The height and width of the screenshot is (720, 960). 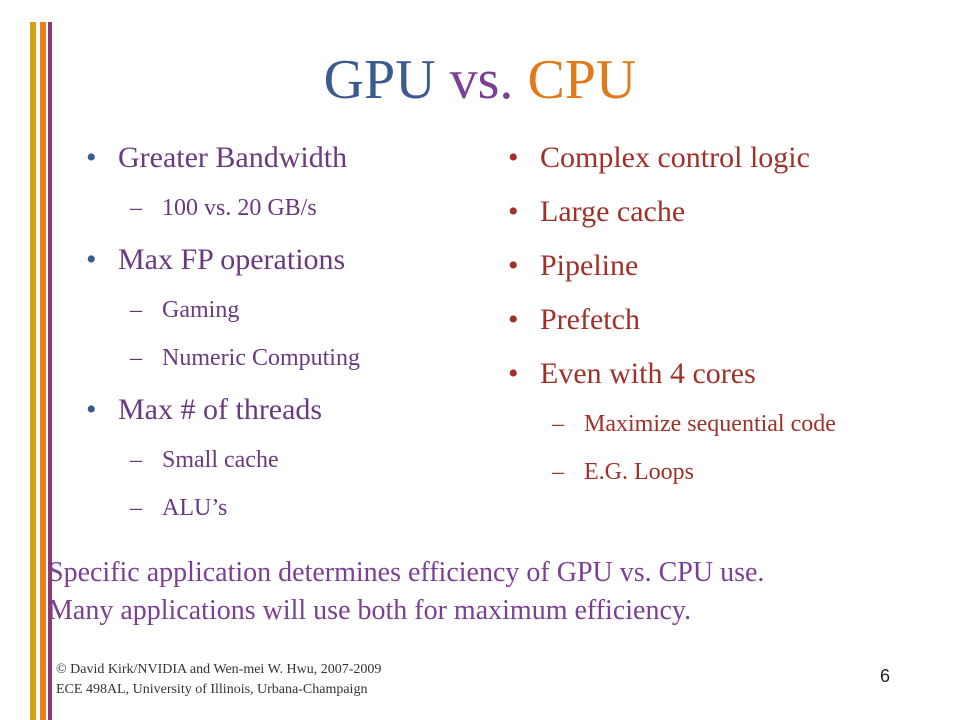 I want to click on bullet-label: Pipeline, so click(x=589, y=265).